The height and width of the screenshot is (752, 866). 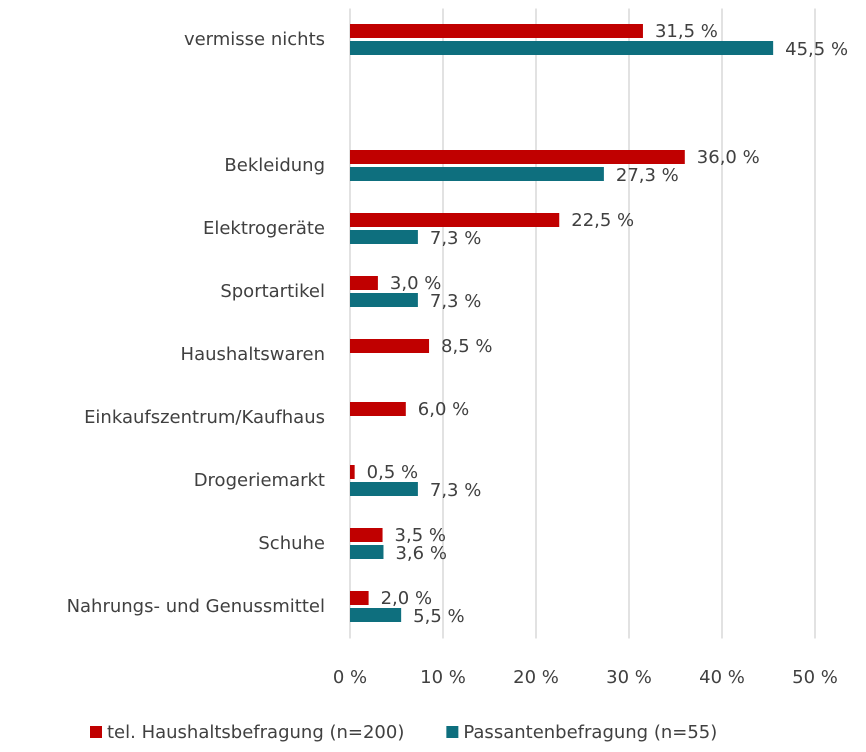 I want to click on y-tick-label: Sportartikel, so click(x=272, y=291).